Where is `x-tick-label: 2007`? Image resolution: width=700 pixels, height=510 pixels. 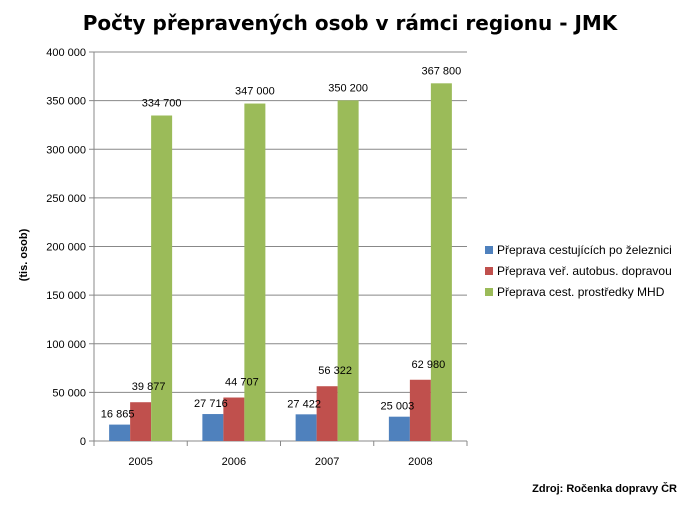 x-tick-label: 2007 is located at coordinates (327, 462).